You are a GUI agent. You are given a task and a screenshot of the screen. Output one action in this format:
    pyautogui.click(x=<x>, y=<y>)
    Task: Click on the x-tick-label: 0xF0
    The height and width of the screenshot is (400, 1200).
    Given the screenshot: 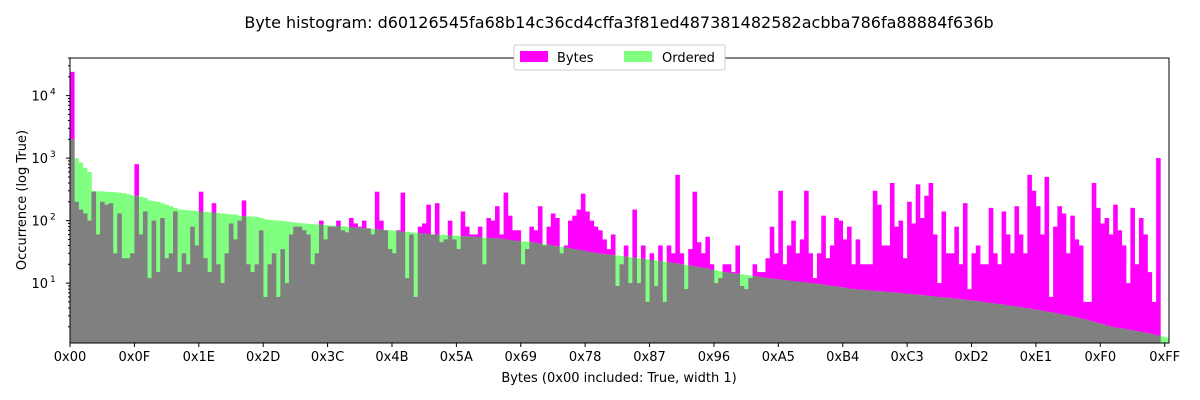 What is the action you would take?
    pyautogui.click(x=1100, y=357)
    